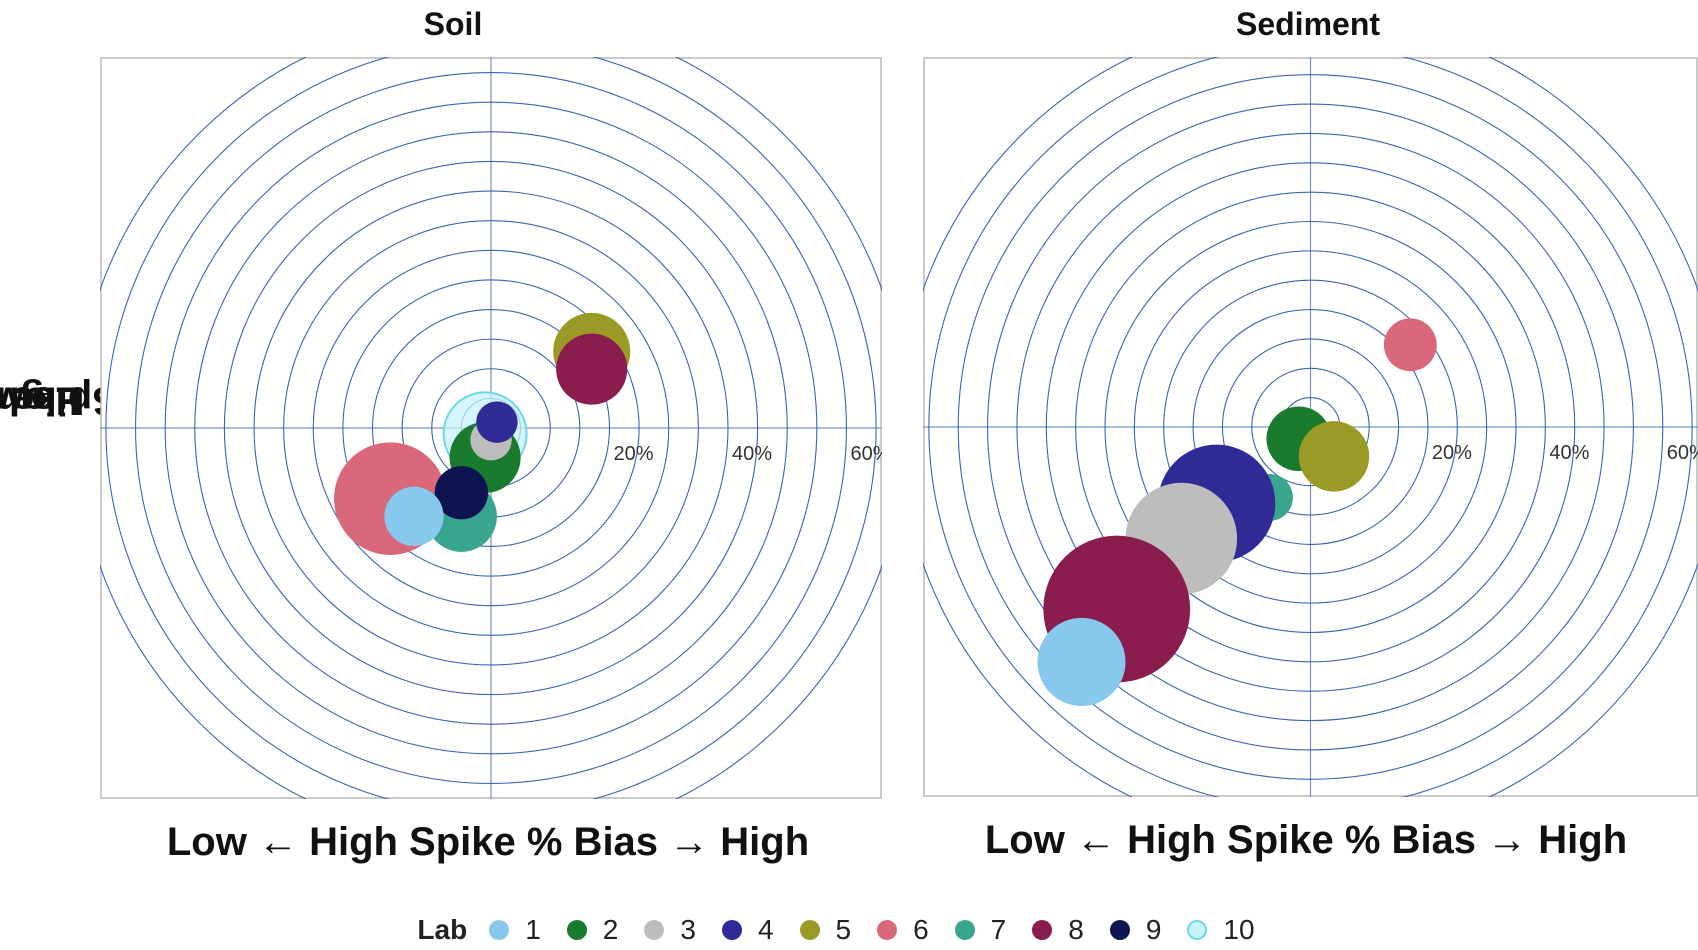 This screenshot has height=950, width=1698. I want to click on soil-x-axis-label-middle: High Spike % Bias, so click(483, 842).